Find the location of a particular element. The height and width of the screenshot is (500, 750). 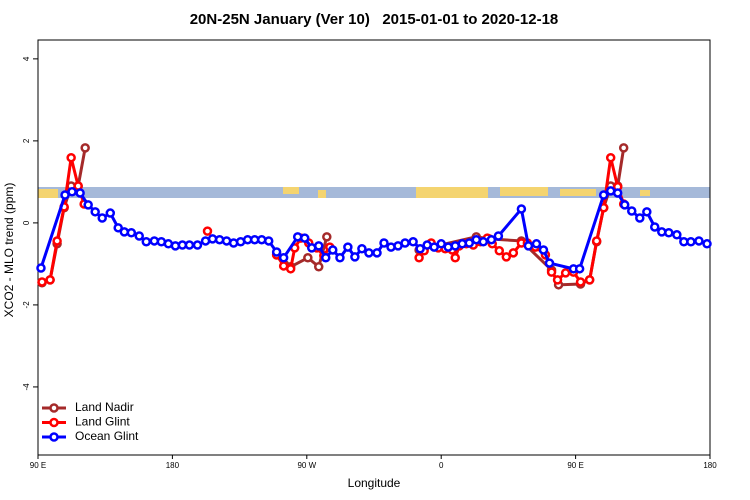

legend-label: Land Glint is located at coordinates (102, 422).